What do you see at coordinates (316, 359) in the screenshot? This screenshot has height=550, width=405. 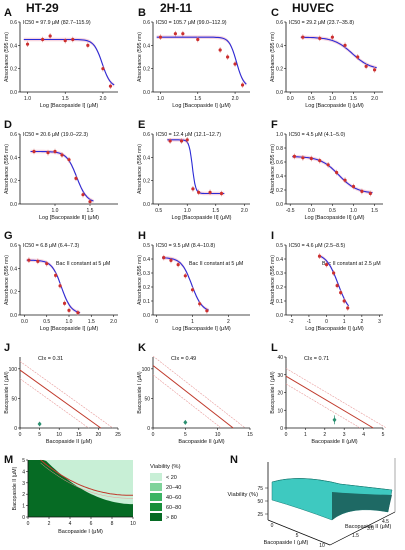 I see `cix-label: CIx = 0.71` at bounding box center [316, 359].